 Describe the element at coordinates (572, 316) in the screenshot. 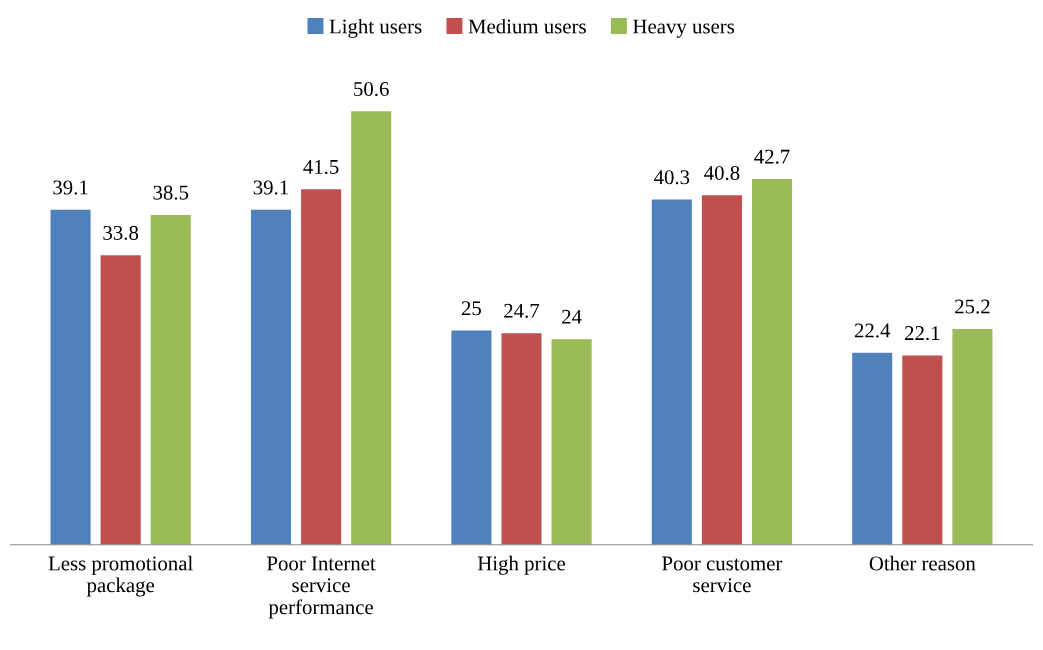

I see `data-label: 24` at that location.